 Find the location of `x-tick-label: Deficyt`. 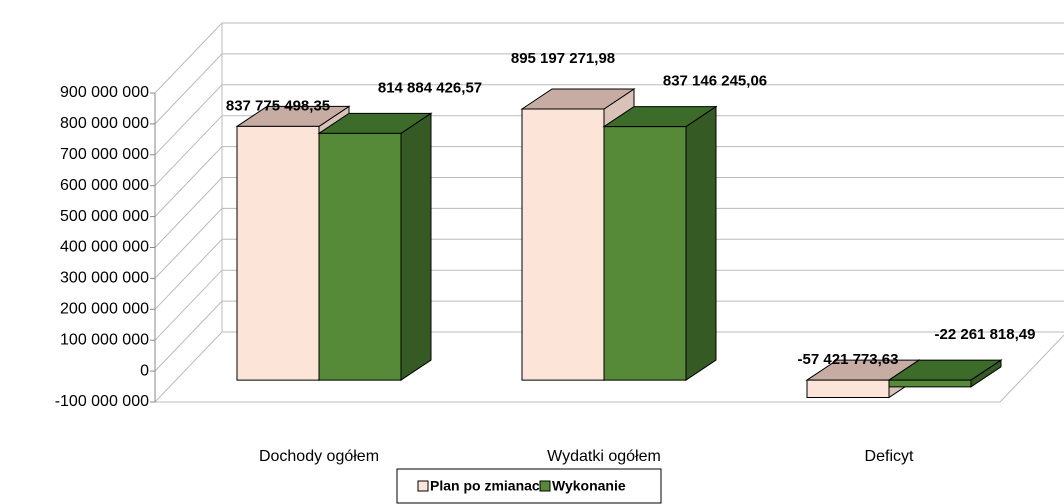

x-tick-label: Deficyt is located at coordinates (889, 456).